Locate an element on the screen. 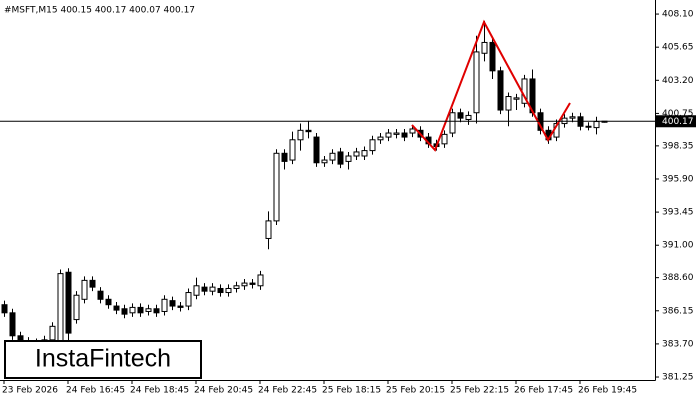 The image size is (700, 400). y-tick-label: 381.25 is located at coordinates (678, 378).